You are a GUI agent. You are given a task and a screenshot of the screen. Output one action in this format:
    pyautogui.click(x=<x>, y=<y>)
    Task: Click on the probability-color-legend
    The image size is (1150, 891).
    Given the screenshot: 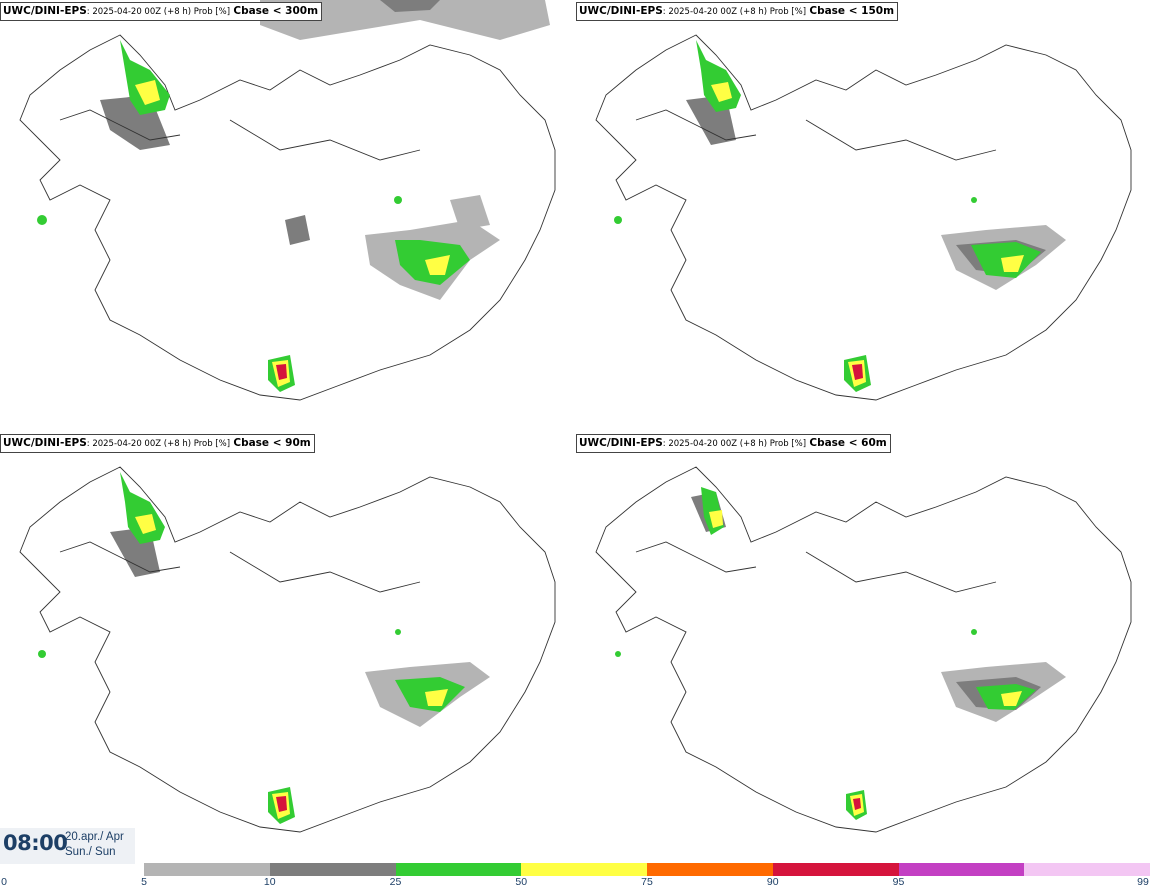 What is the action you would take?
    pyautogui.click(x=647, y=869)
    